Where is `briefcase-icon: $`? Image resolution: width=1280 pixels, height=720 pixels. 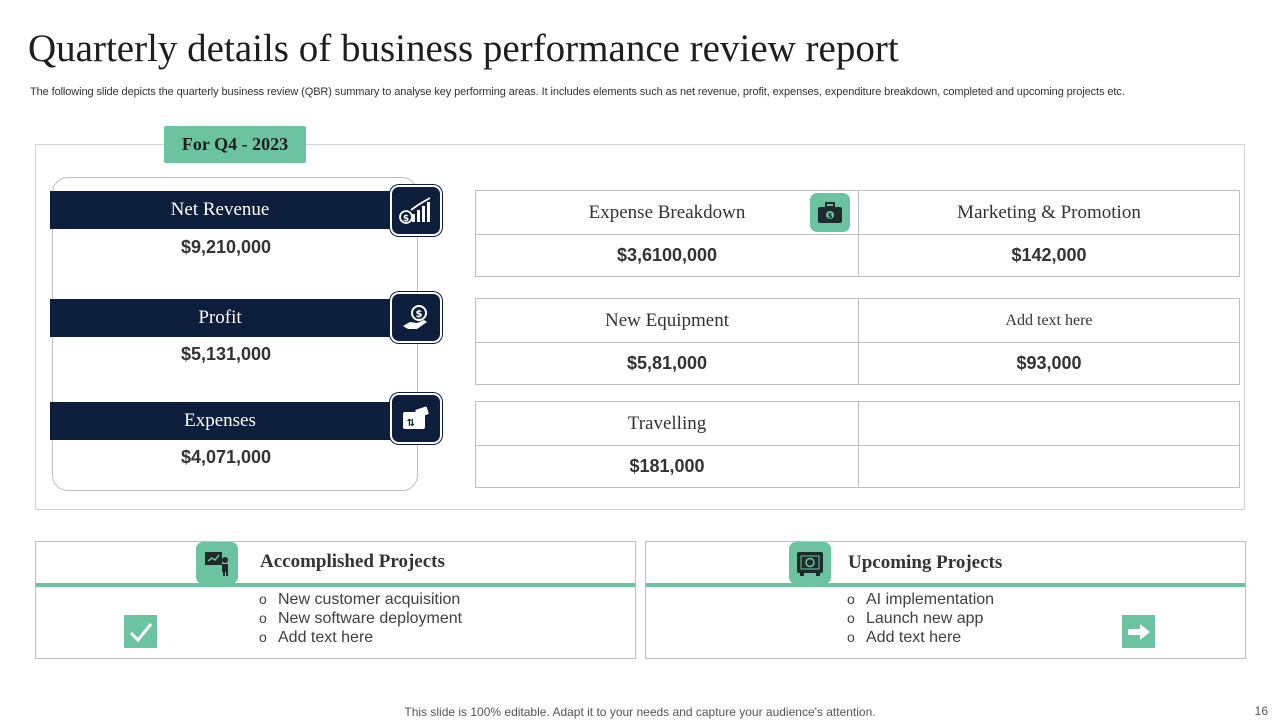
briefcase-icon: $ is located at coordinates (830, 212).